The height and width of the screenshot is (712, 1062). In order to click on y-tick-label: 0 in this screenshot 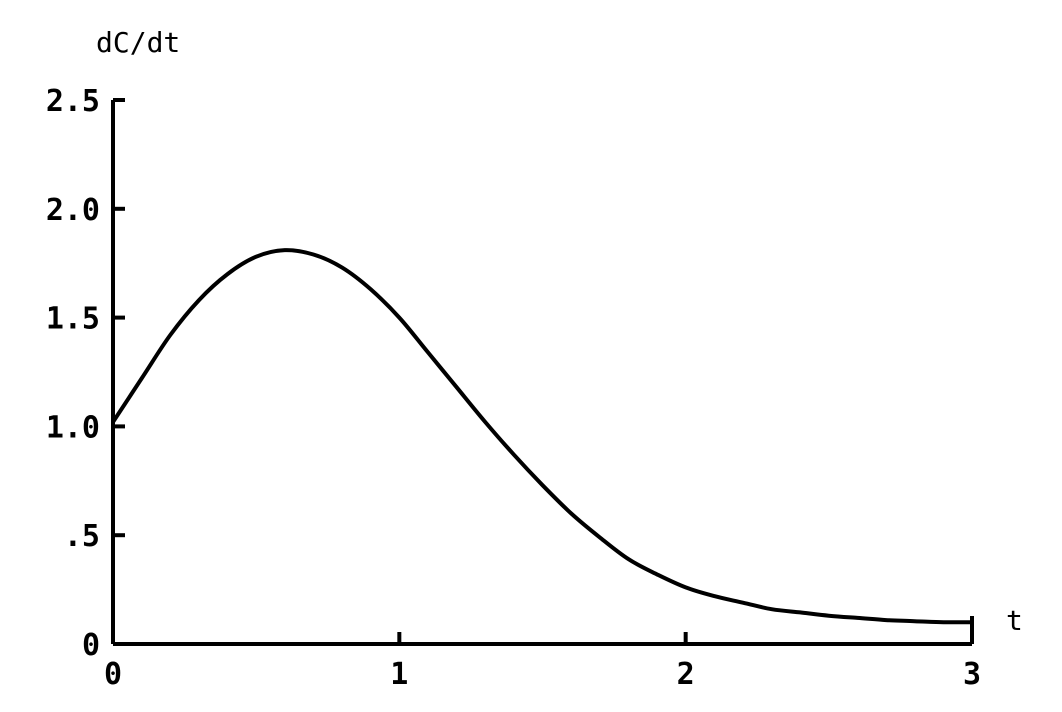, I will do `click(91, 645)`.